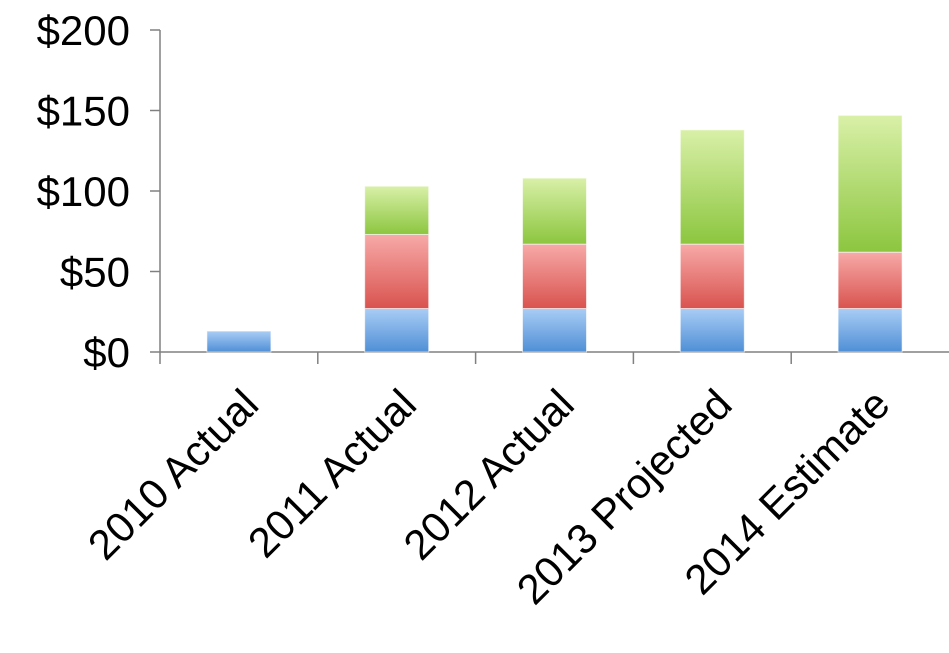 This screenshot has width=949, height=653. I want to click on y-axis-tick-labels: $0 $50 $100 $150 $200, so click(83, 191).